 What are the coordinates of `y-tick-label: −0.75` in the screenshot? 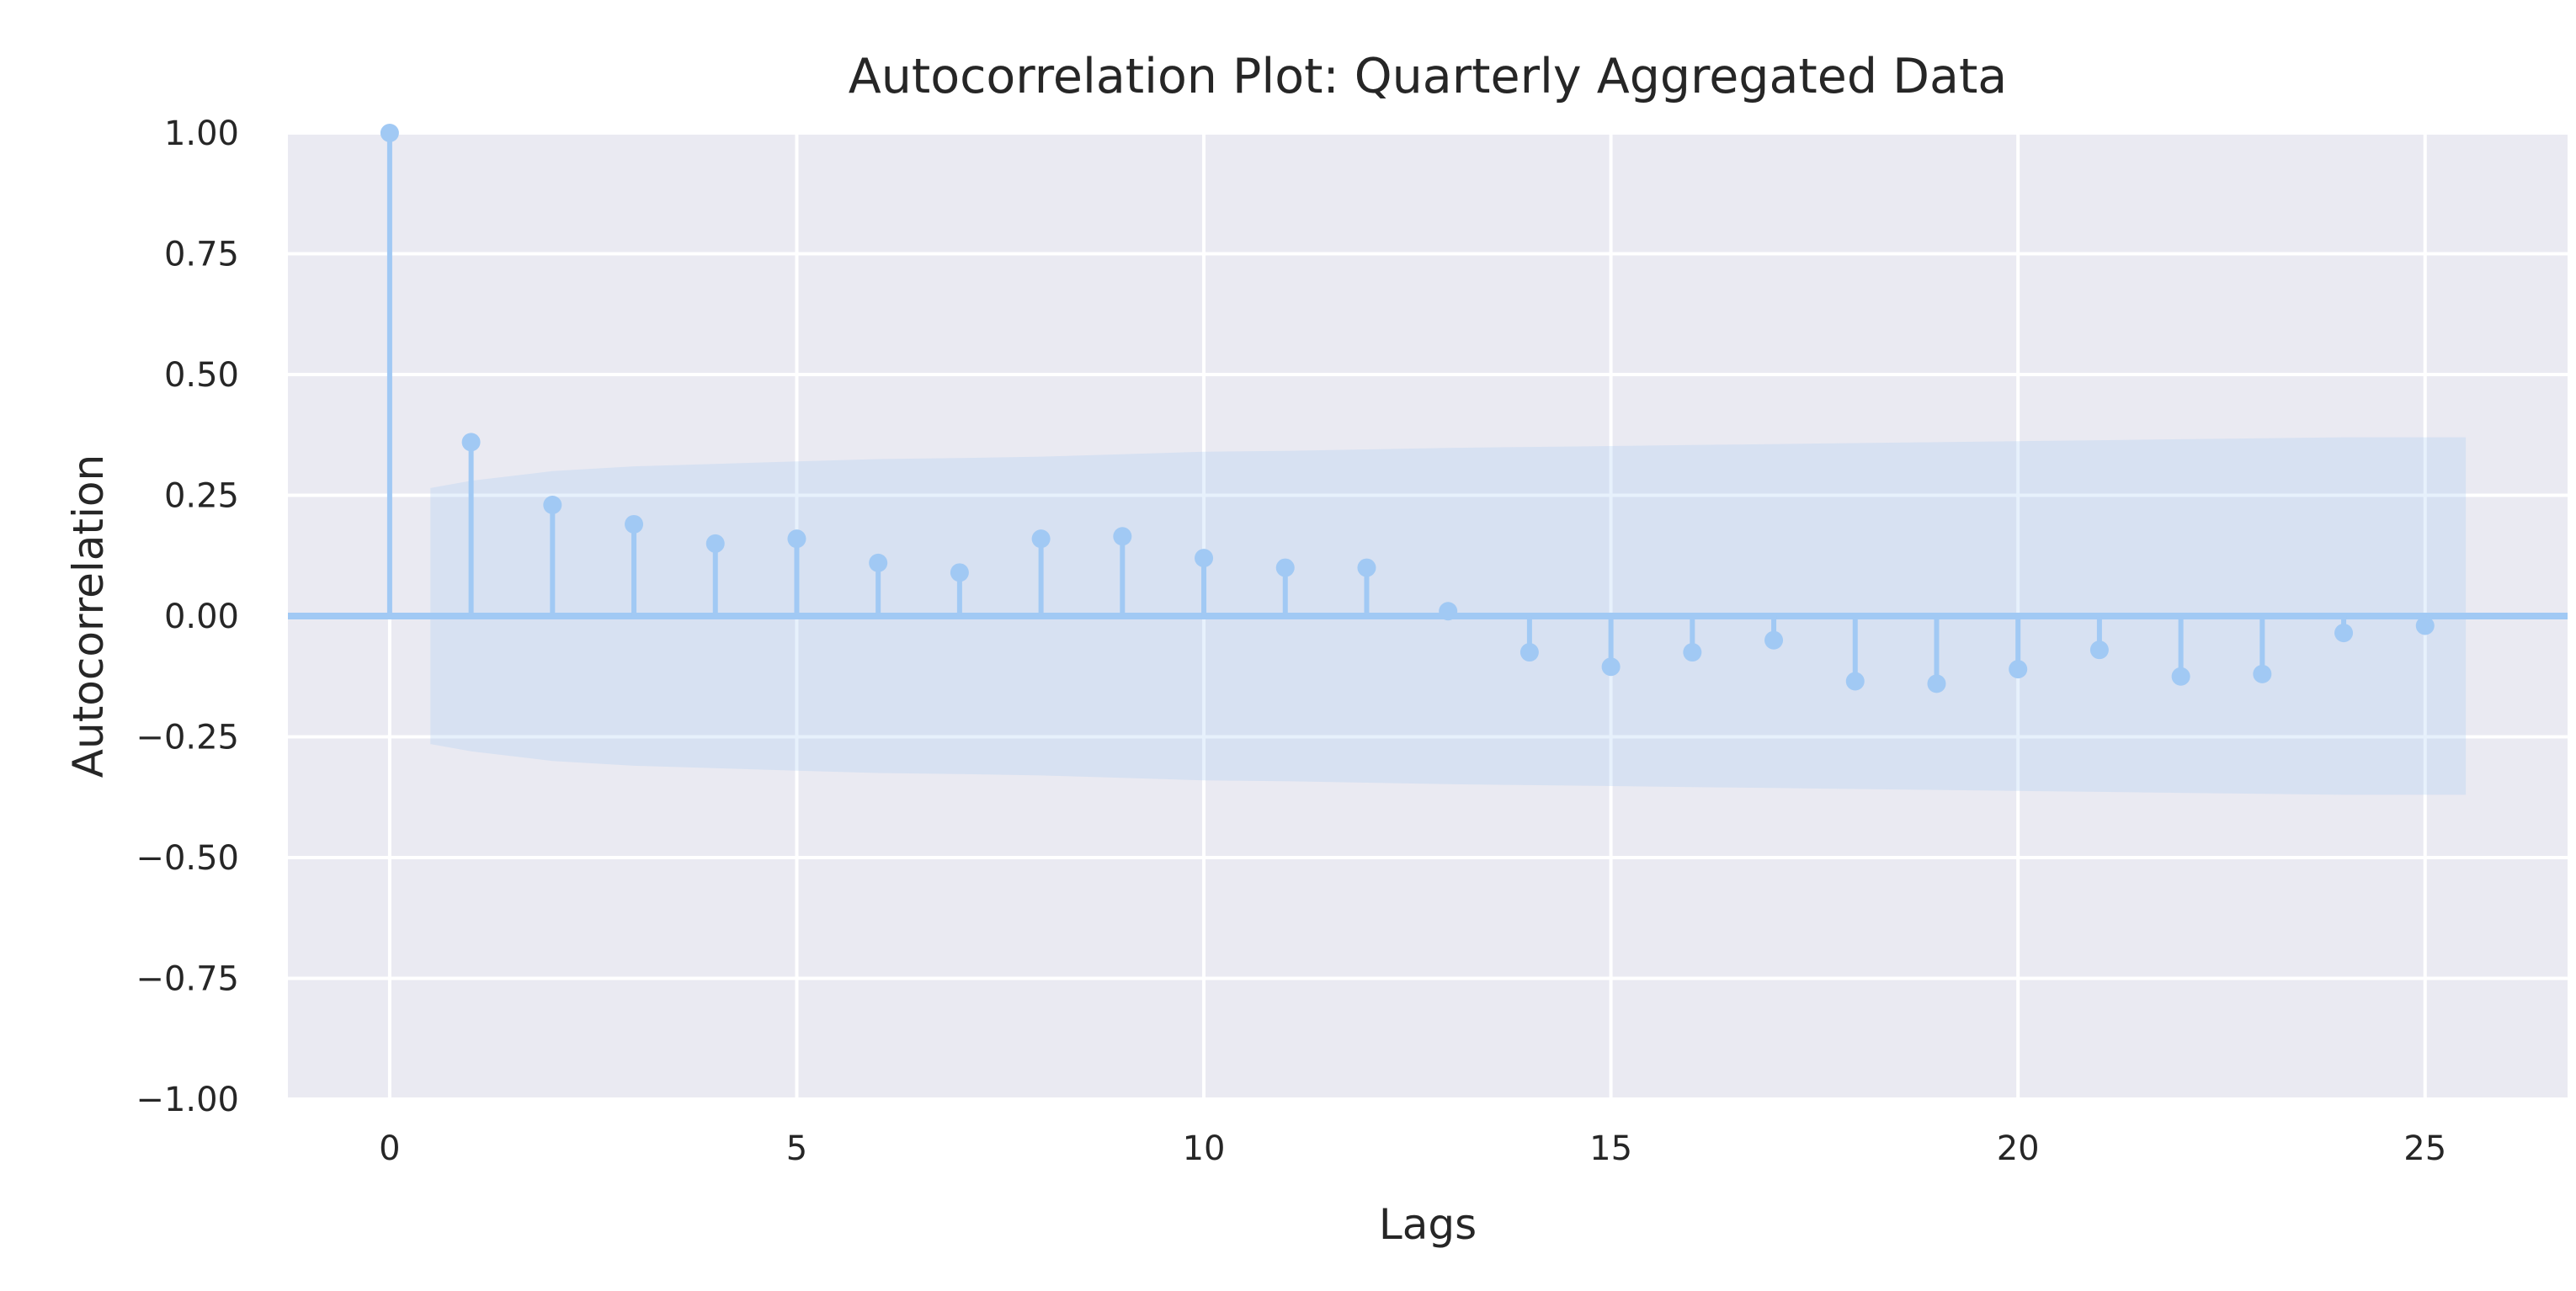 It's located at (188, 979).